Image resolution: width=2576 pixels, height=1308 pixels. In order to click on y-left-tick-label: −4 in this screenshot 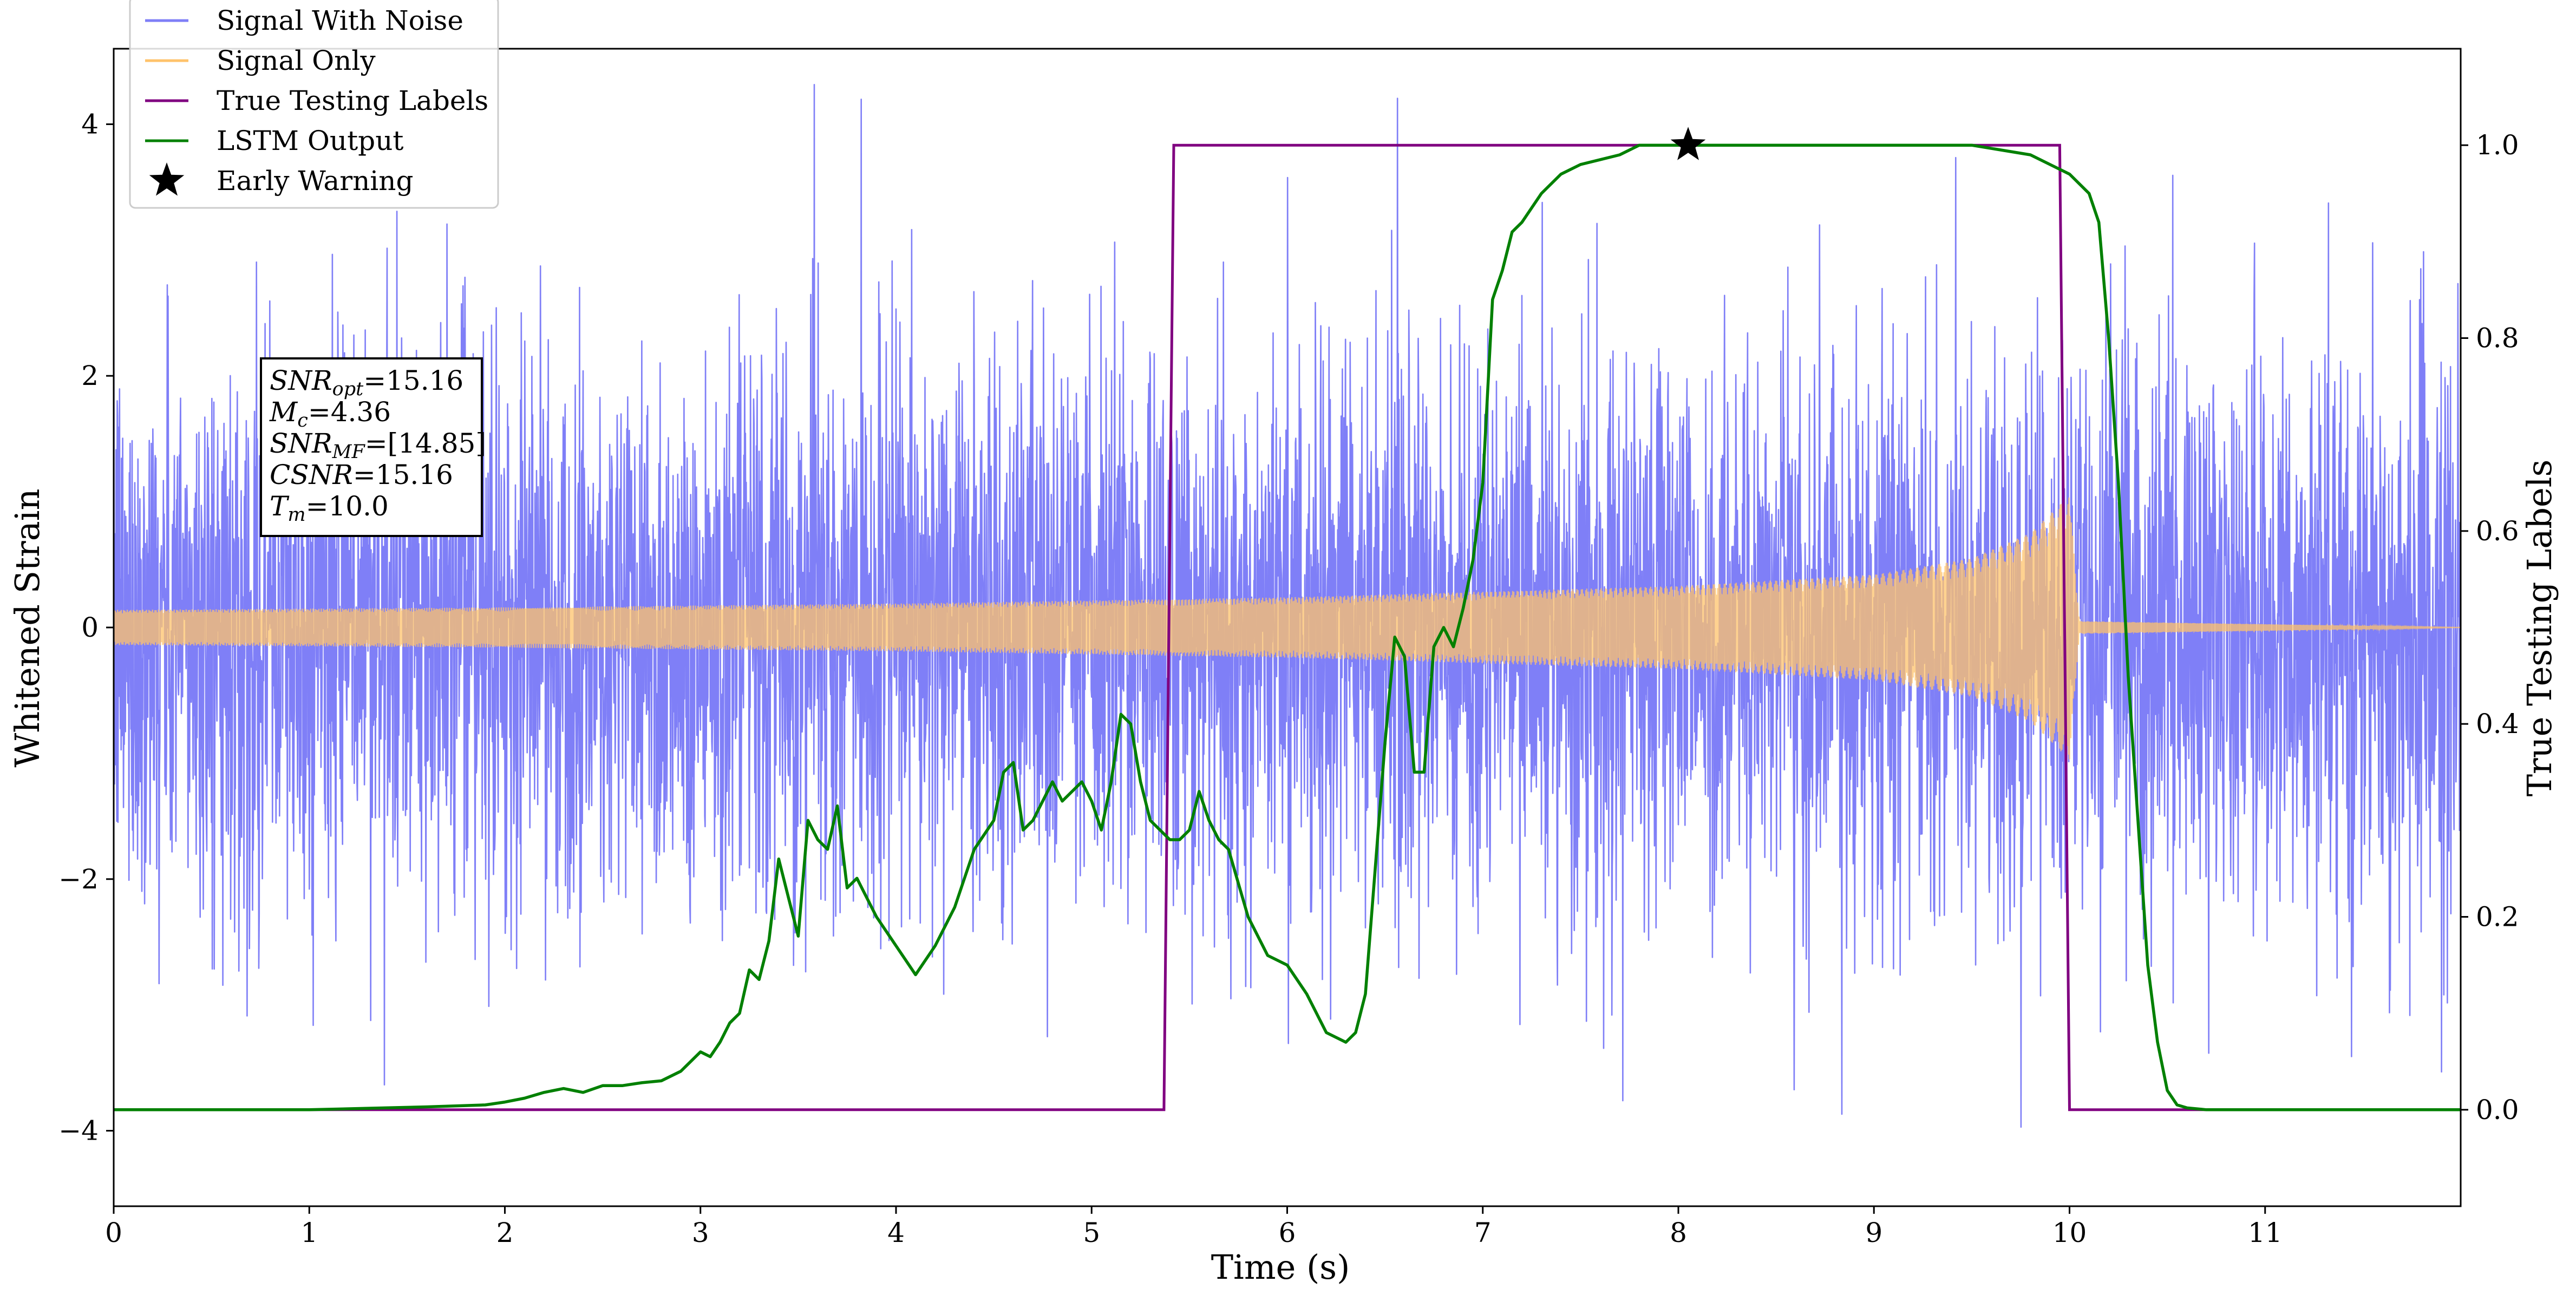, I will do `click(78, 1131)`.